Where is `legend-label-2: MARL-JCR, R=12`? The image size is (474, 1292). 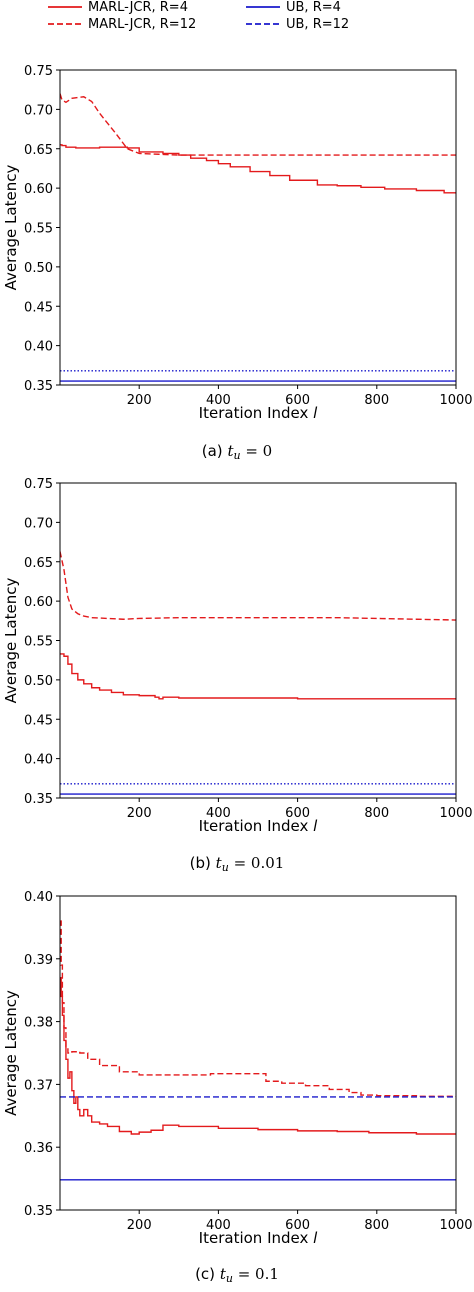 legend-label-2: MARL-JCR, R=12 is located at coordinates (142, 24).